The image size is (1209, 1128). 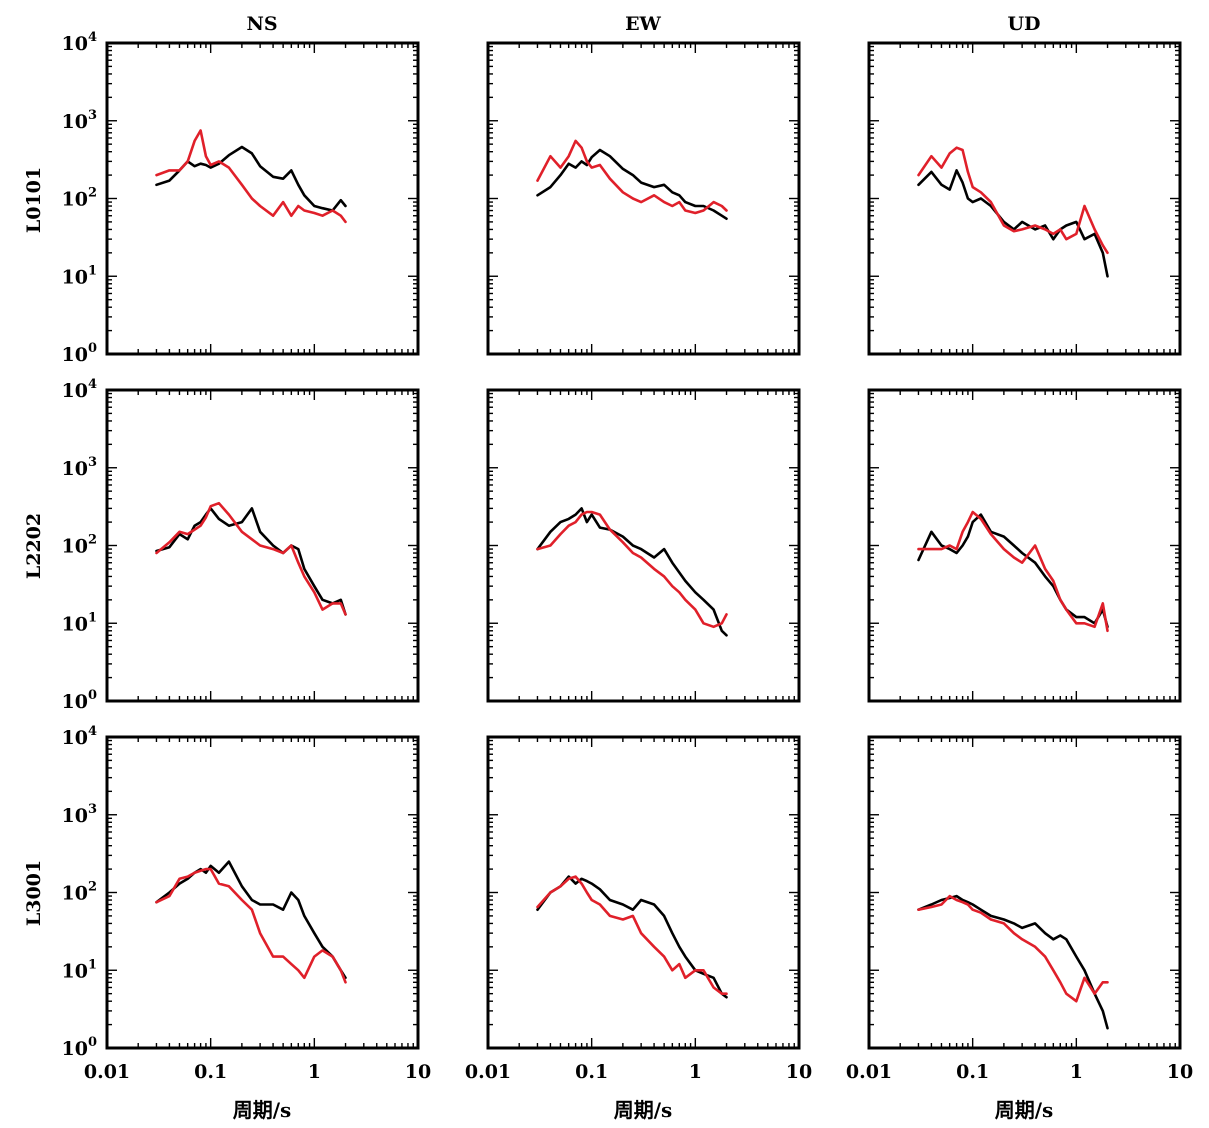 I want to click on series-line-black-l3001-ew, so click(x=632, y=937).